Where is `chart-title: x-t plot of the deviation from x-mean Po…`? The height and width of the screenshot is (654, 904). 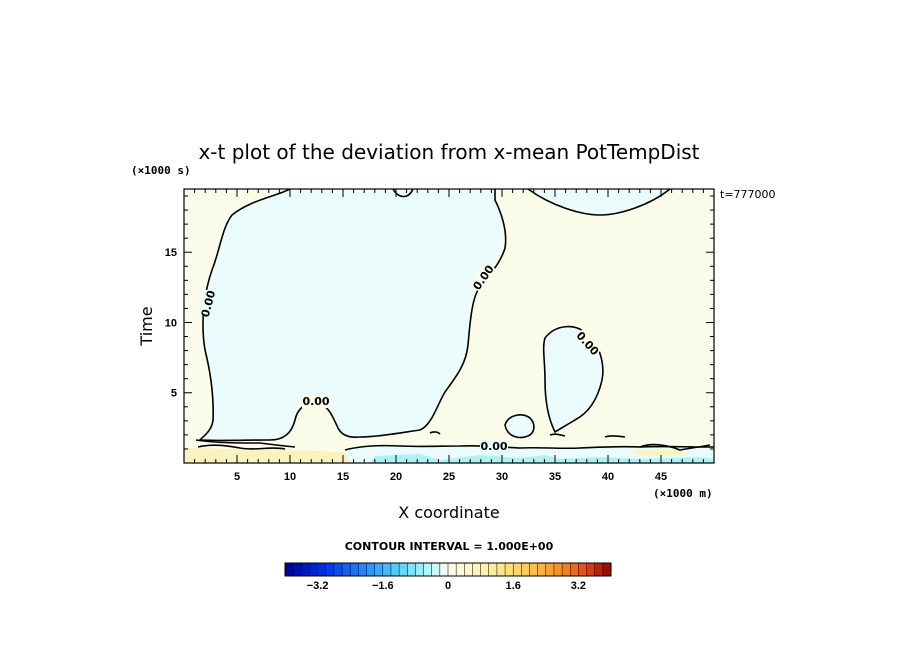 chart-title: x-t plot of the deviation from x-mean Po… is located at coordinates (448, 152).